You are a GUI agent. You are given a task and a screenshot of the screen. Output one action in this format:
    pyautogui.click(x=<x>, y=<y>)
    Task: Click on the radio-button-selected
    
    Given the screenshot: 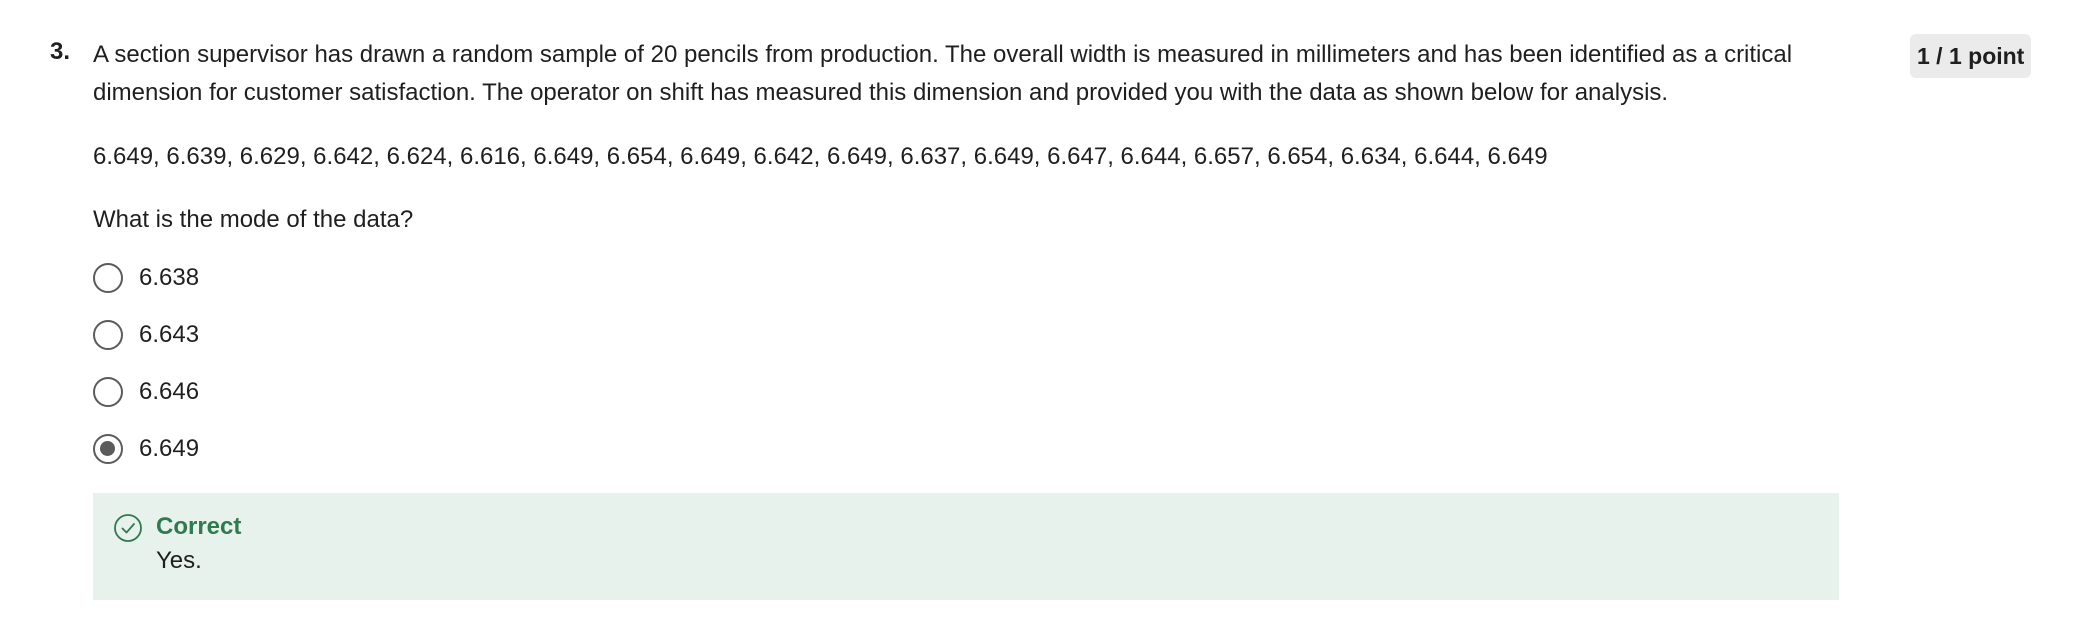 What is the action you would take?
    pyautogui.click(x=108, y=449)
    